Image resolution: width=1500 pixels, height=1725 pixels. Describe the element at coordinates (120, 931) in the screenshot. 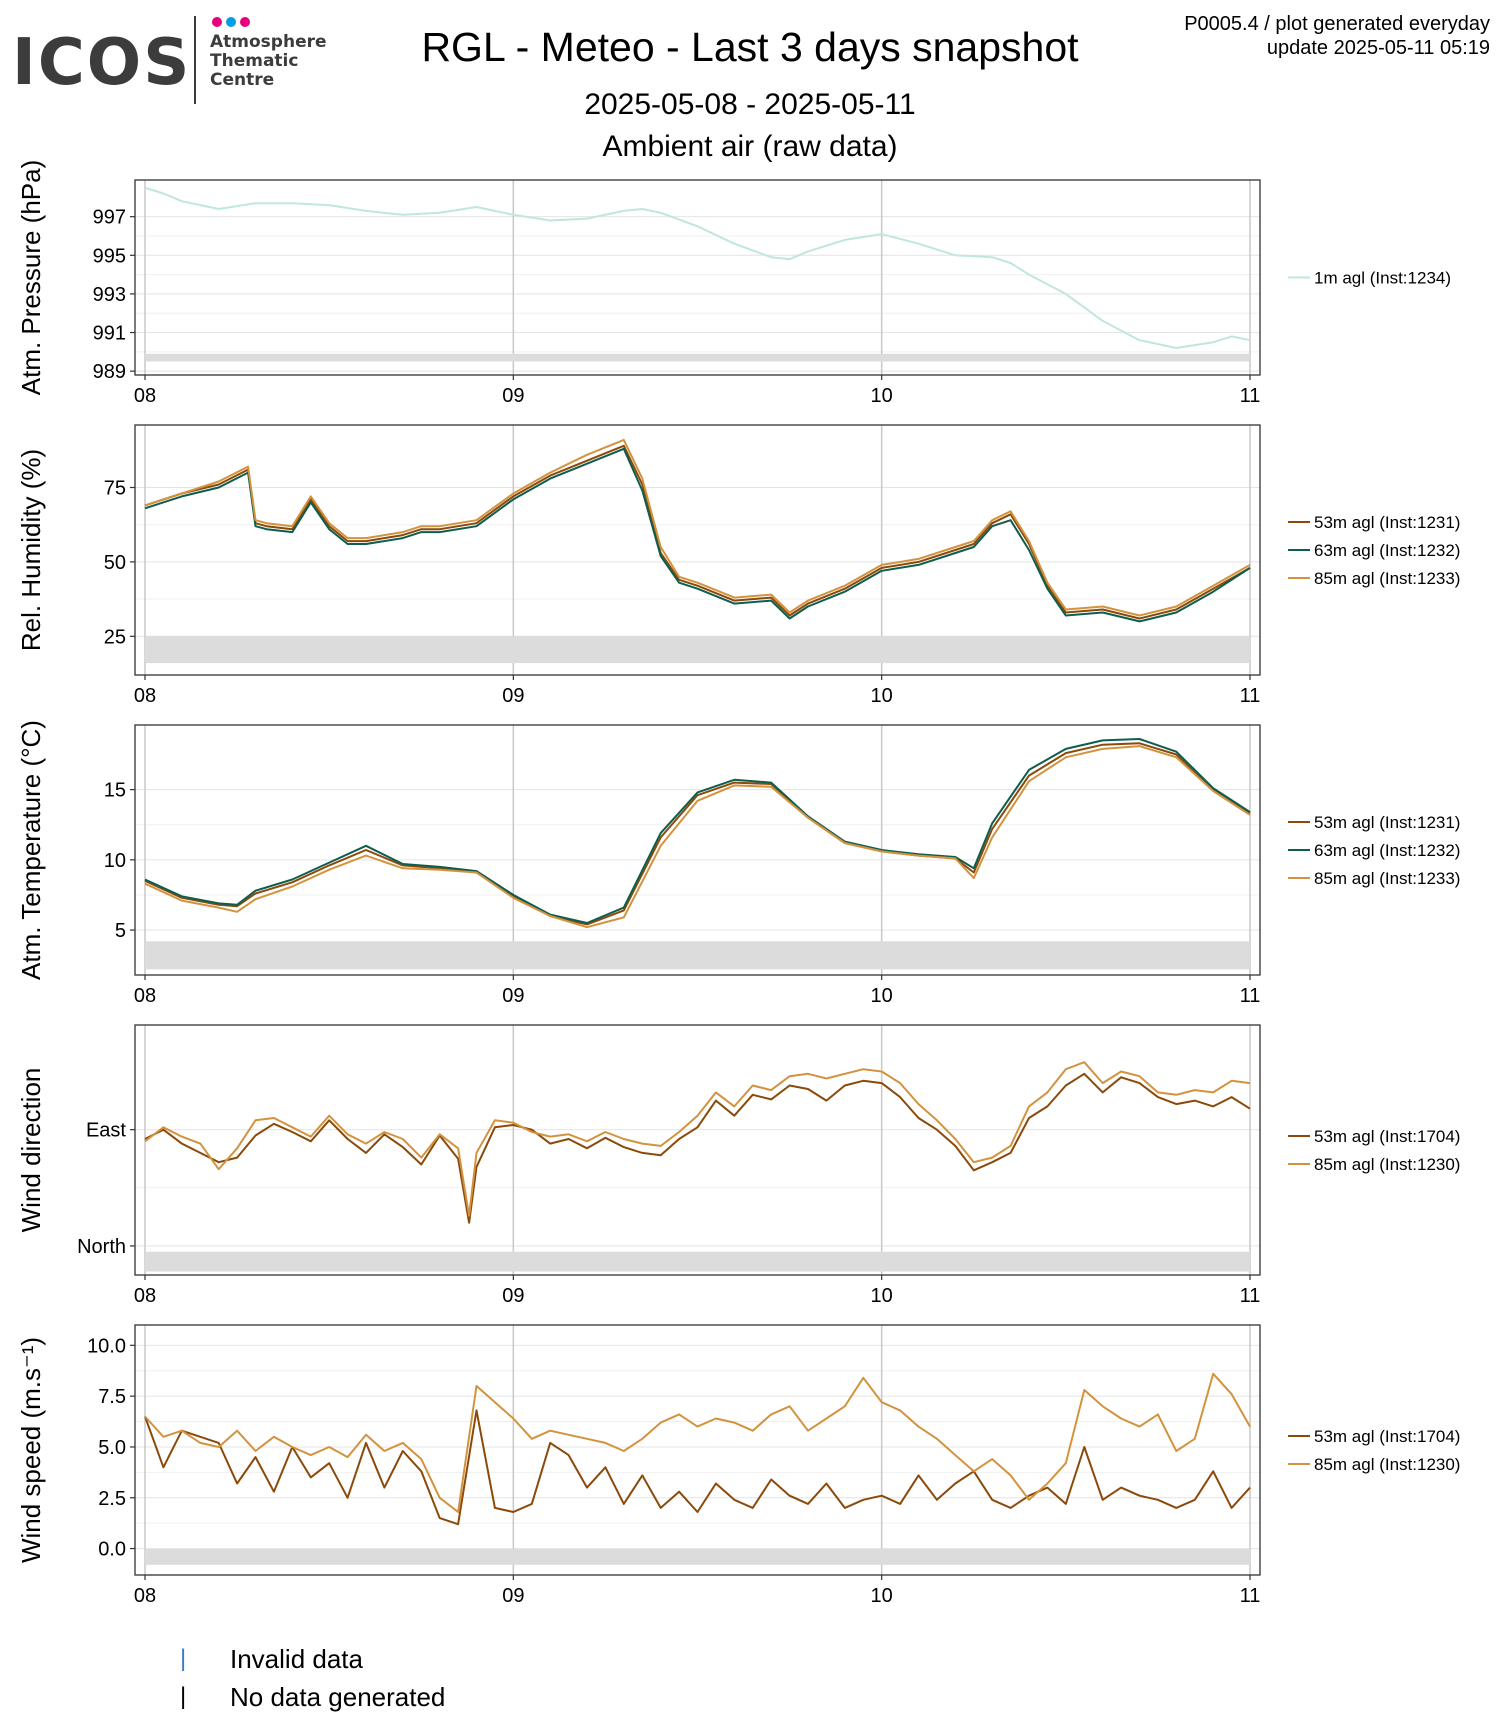

I see `y-tick-label: 5` at that location.